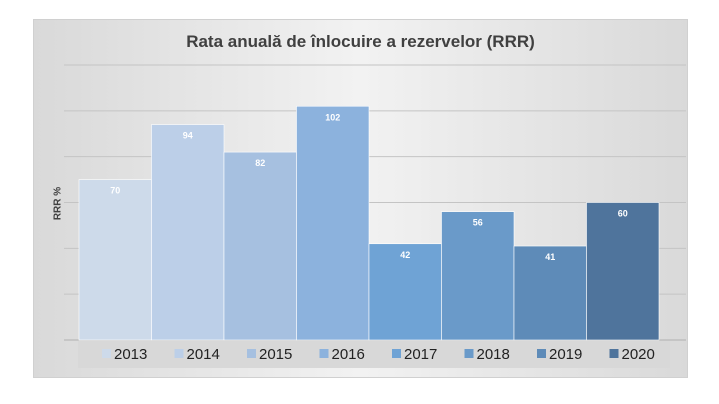 This screenshot has height=404, width=719. What do you see at coordinates (115, 191) in the screenshot?
I see `data-label-2013: 70` at bounding box center [115, 191].